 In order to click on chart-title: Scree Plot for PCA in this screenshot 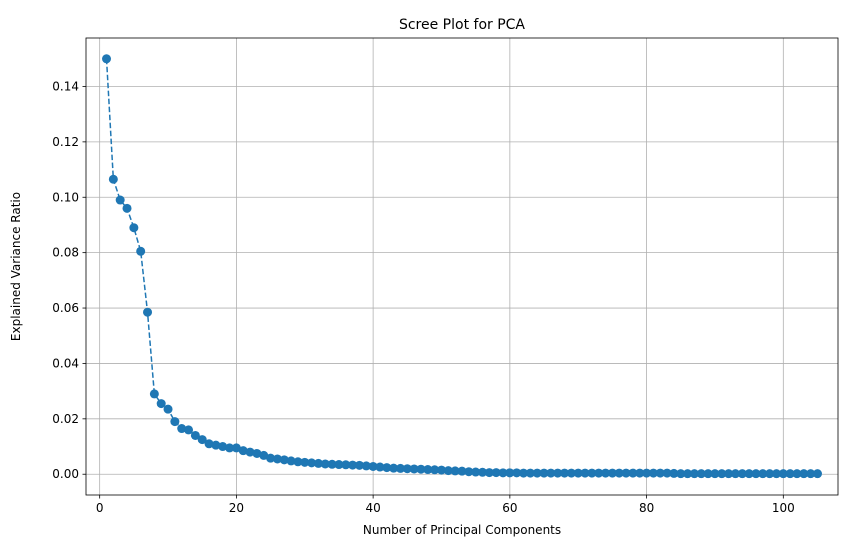, I will do `click(462, 25)`.